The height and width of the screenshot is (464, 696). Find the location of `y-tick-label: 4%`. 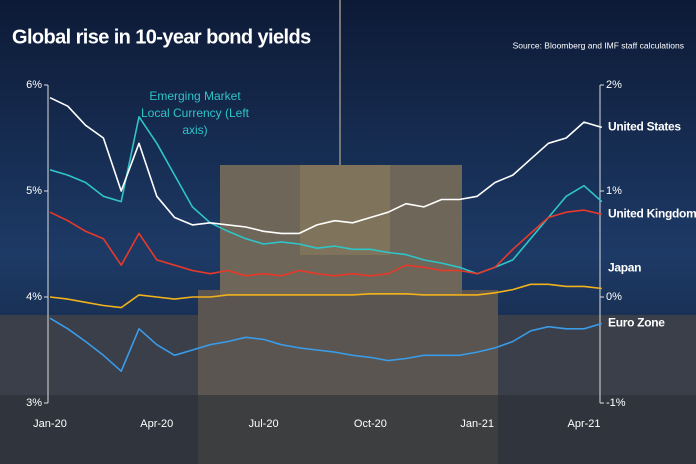

y-tick-label: 4% is located at coordinates (34, 297).